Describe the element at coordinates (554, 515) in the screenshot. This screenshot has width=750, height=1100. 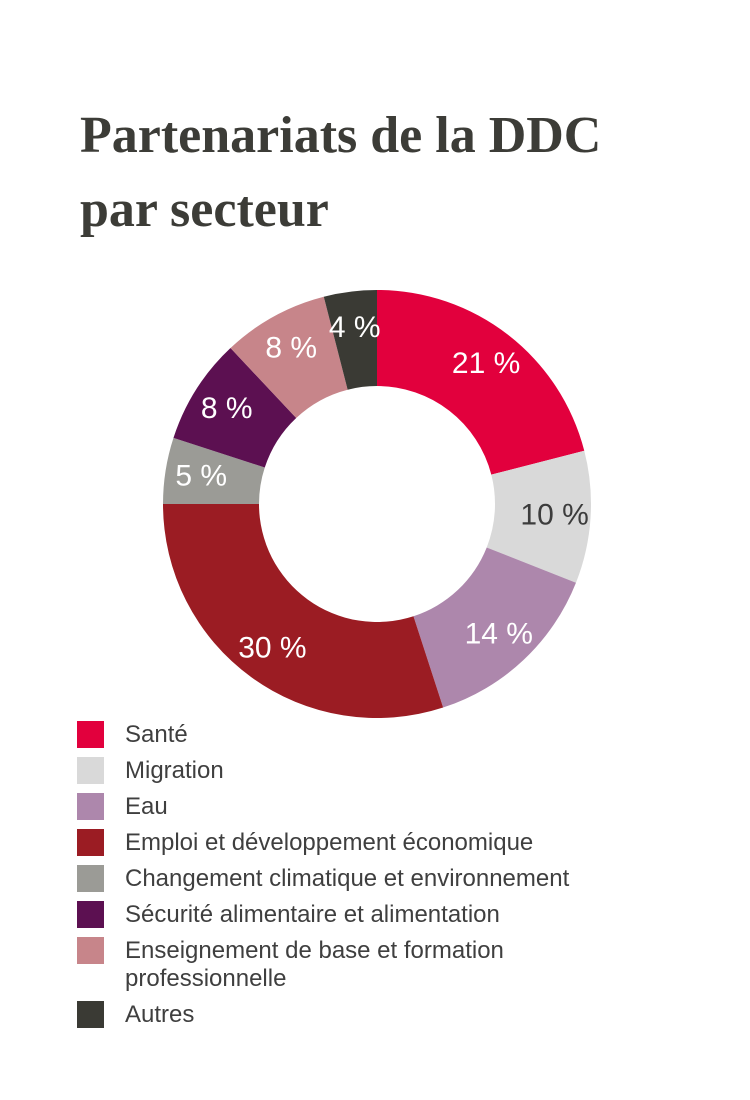
I see `slice-value-label: 10 %` at that location.